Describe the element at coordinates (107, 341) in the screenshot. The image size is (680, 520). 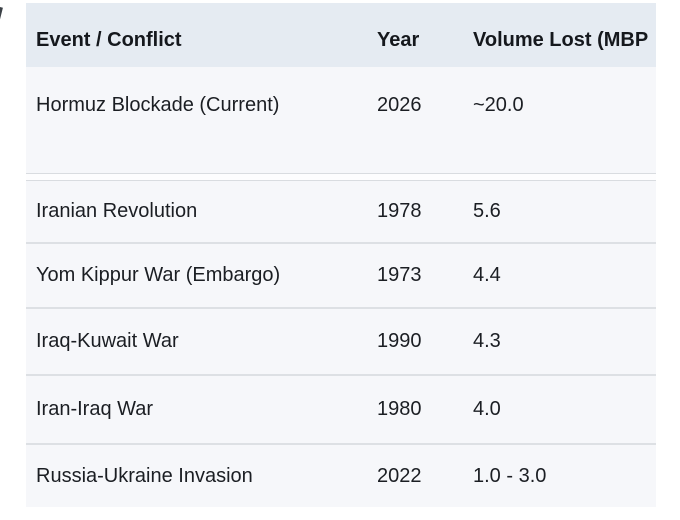
I see `event-cell: Iraq-Kuwait War` at that location.